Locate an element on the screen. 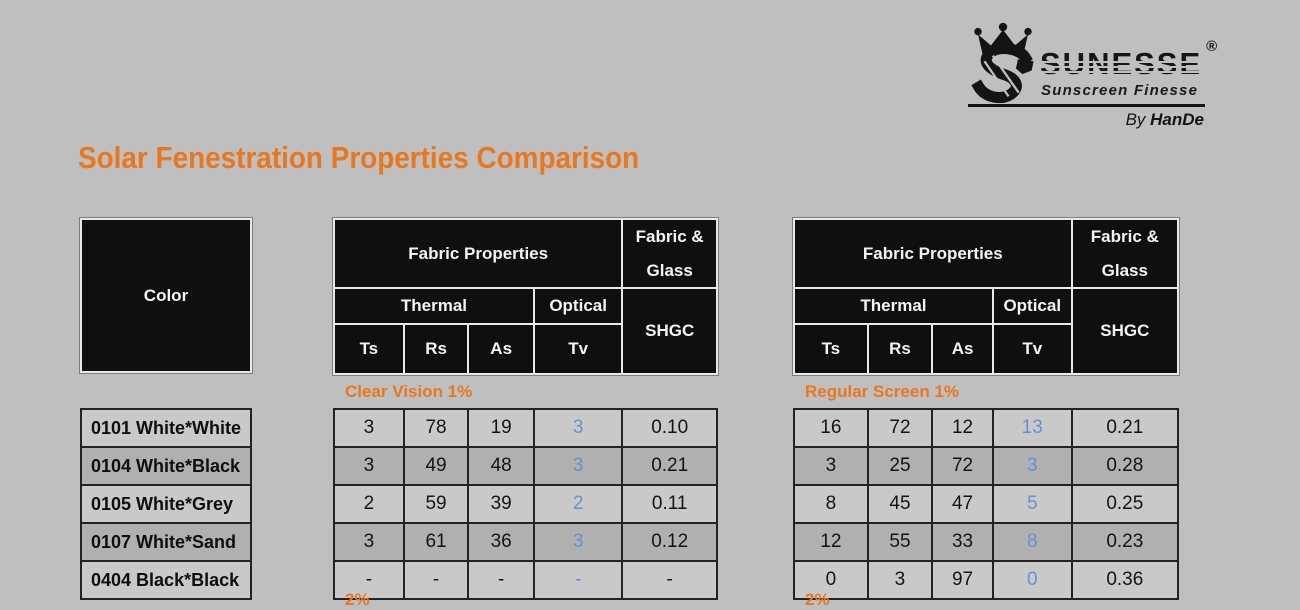 Image resolution: width=1300 pixels, height=610 pixels. rs-cell: 25 is located at coordinates (900, 466).